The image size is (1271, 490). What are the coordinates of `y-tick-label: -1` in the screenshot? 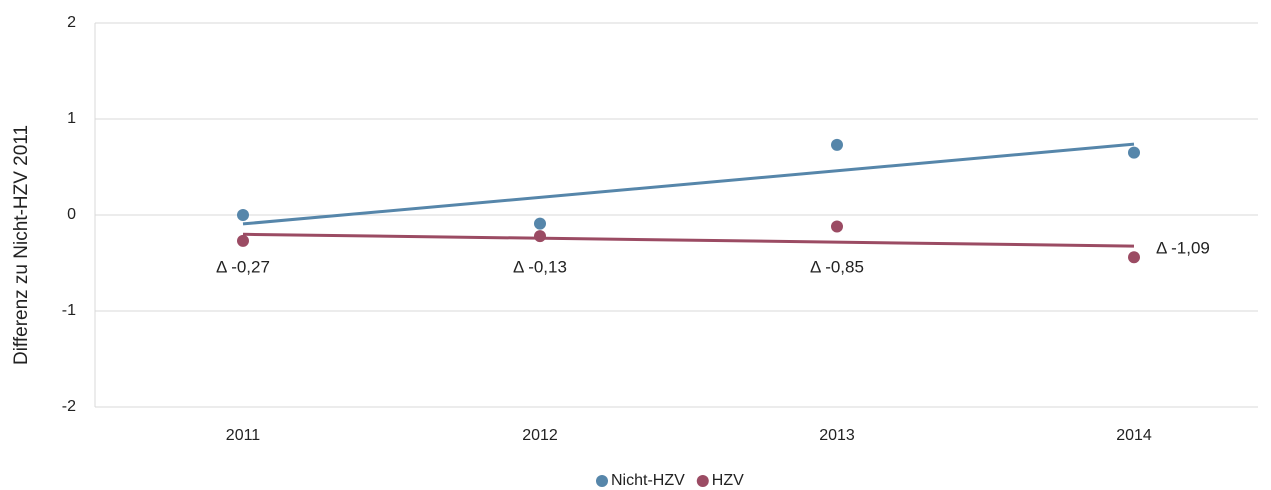 It's located at (69, 310).